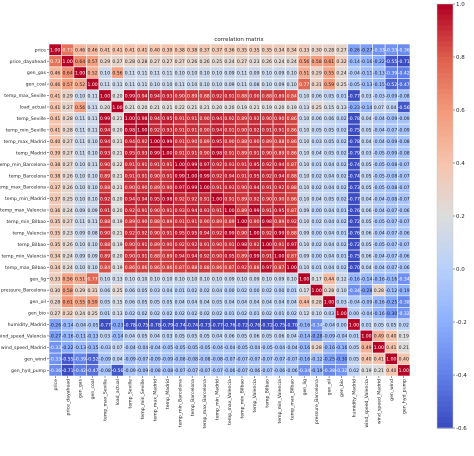 The height and width of the screenshot is (456, 474). What do you see at coordinates (68, 397) in the screenshot?
I see `column-tick-label: price_dayahead` at bounding box center [68, 397].